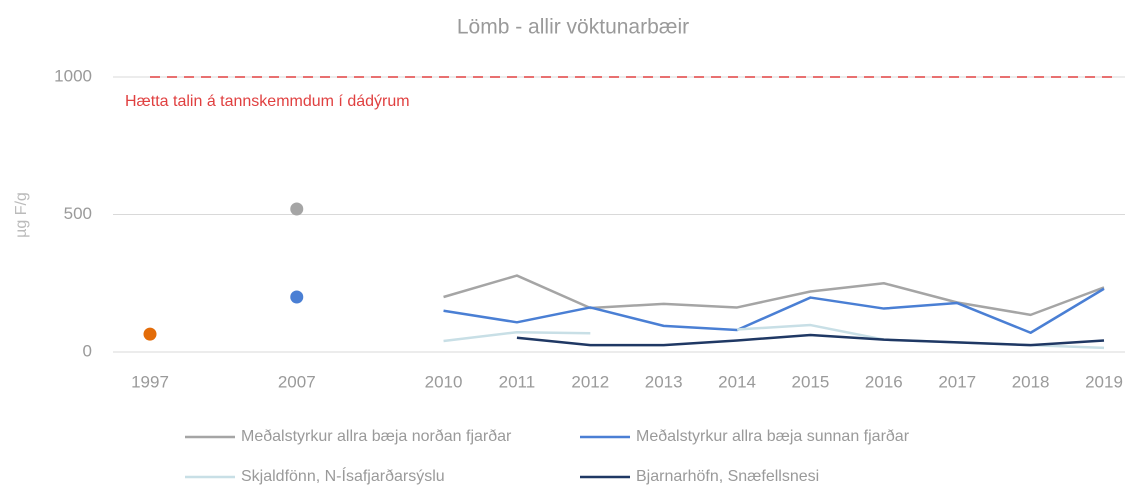 This screenshot has width=1134, height=491. I want to click on x-tick-label: 2012, so click(590, 381).